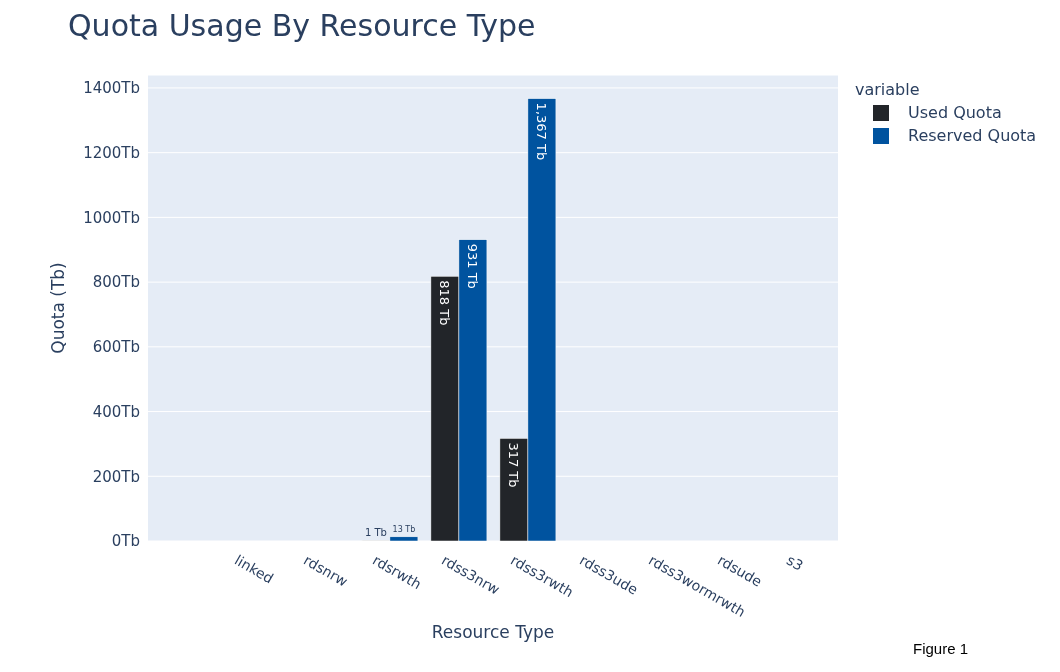  I want to click on y-tick-label: 1000Tb, so click(111, 217).